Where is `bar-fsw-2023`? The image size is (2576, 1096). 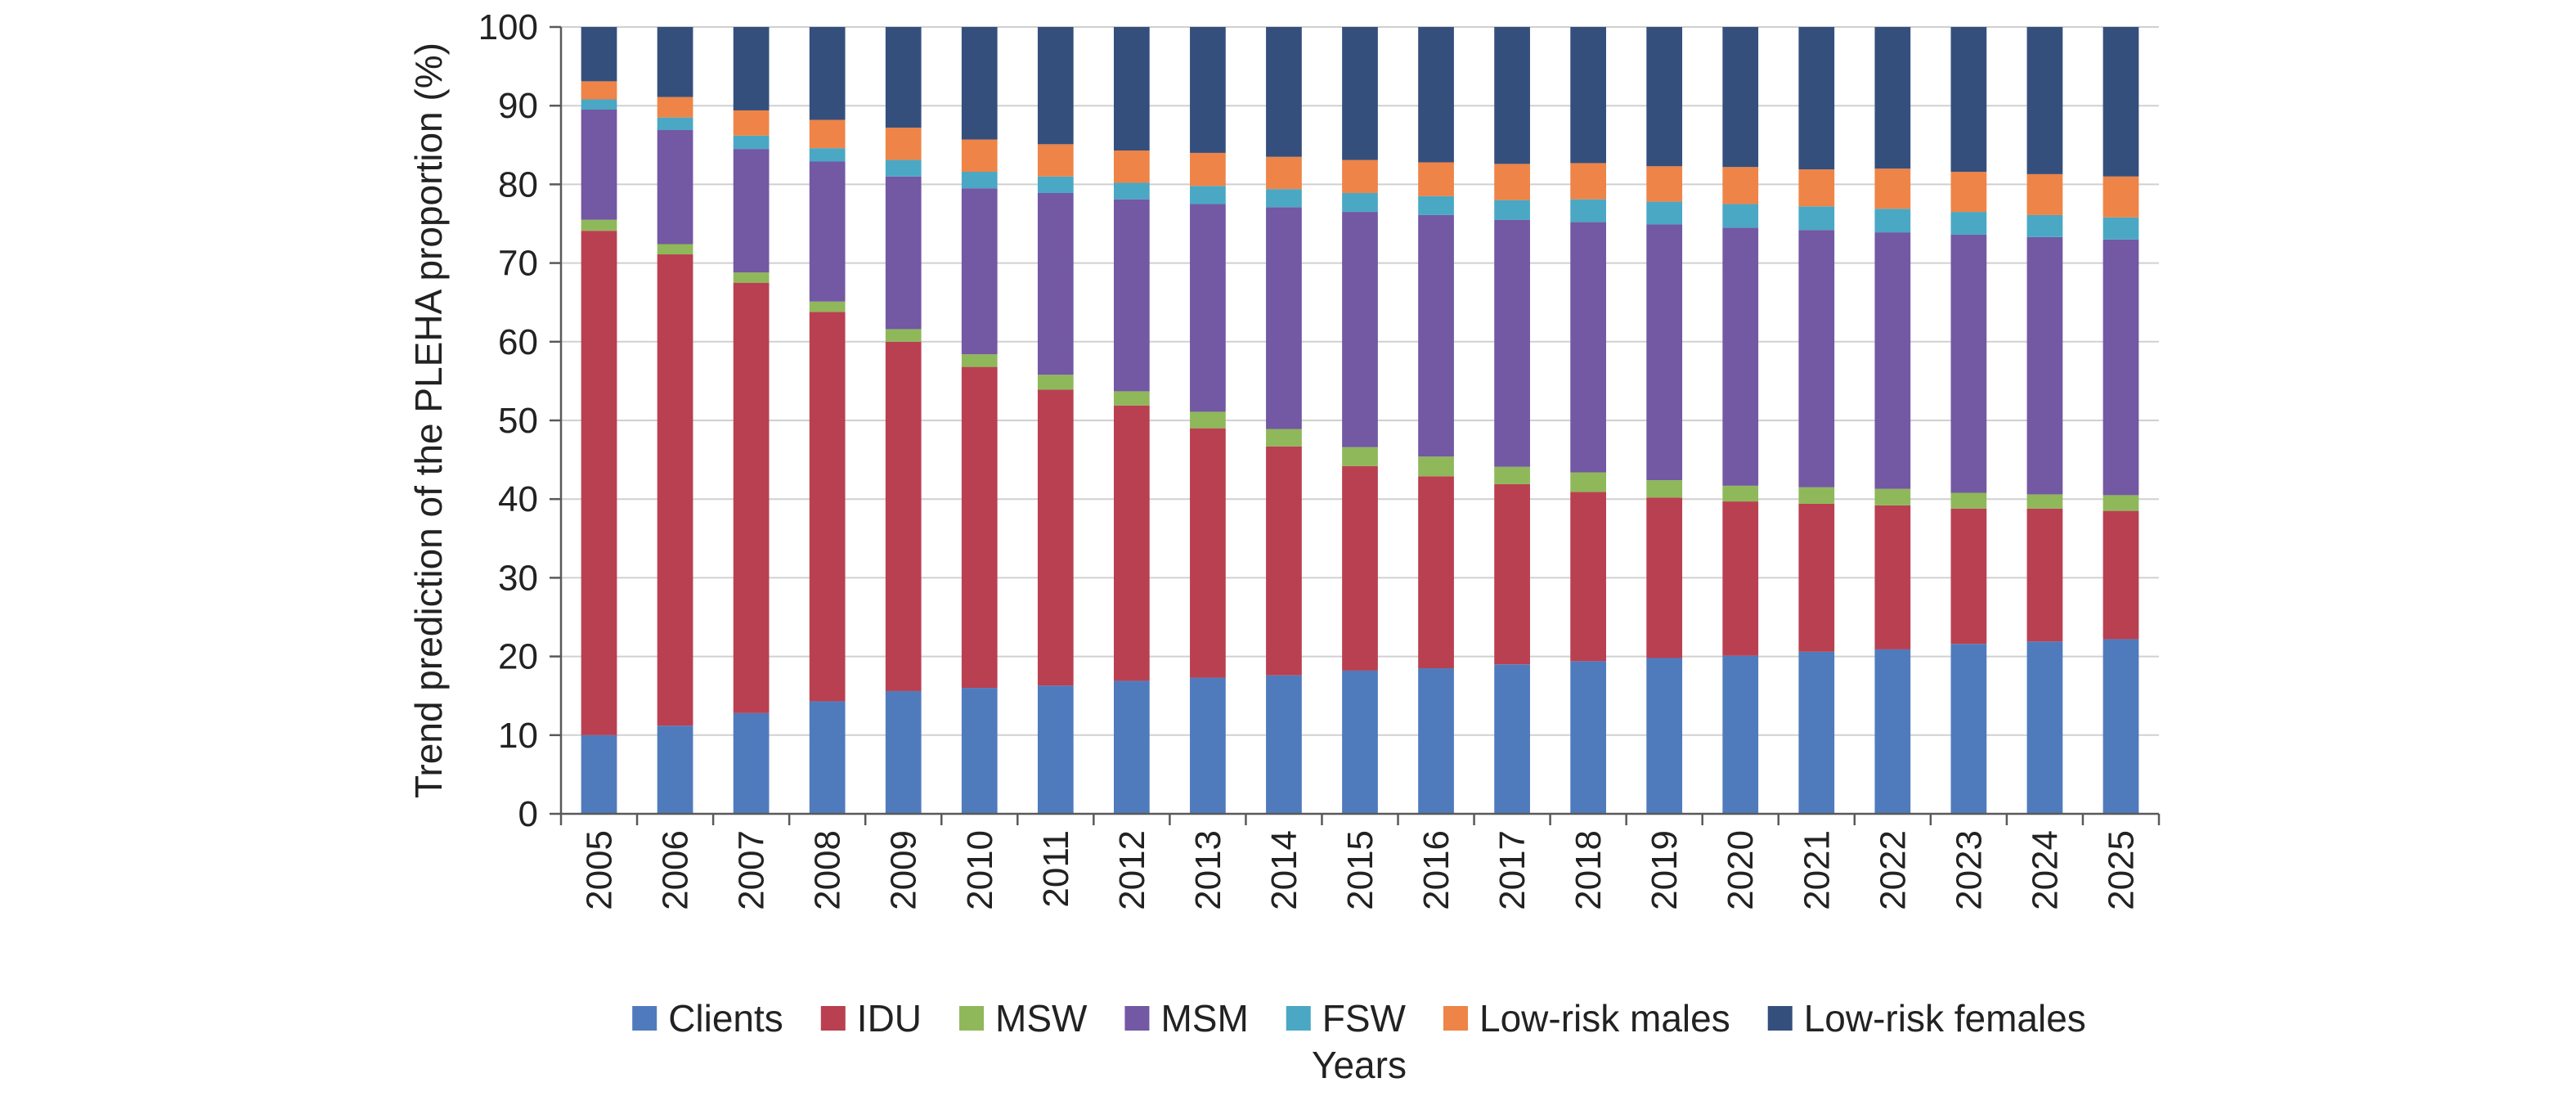 bar-fsw-2023 is located at coordinates (1968, 223).